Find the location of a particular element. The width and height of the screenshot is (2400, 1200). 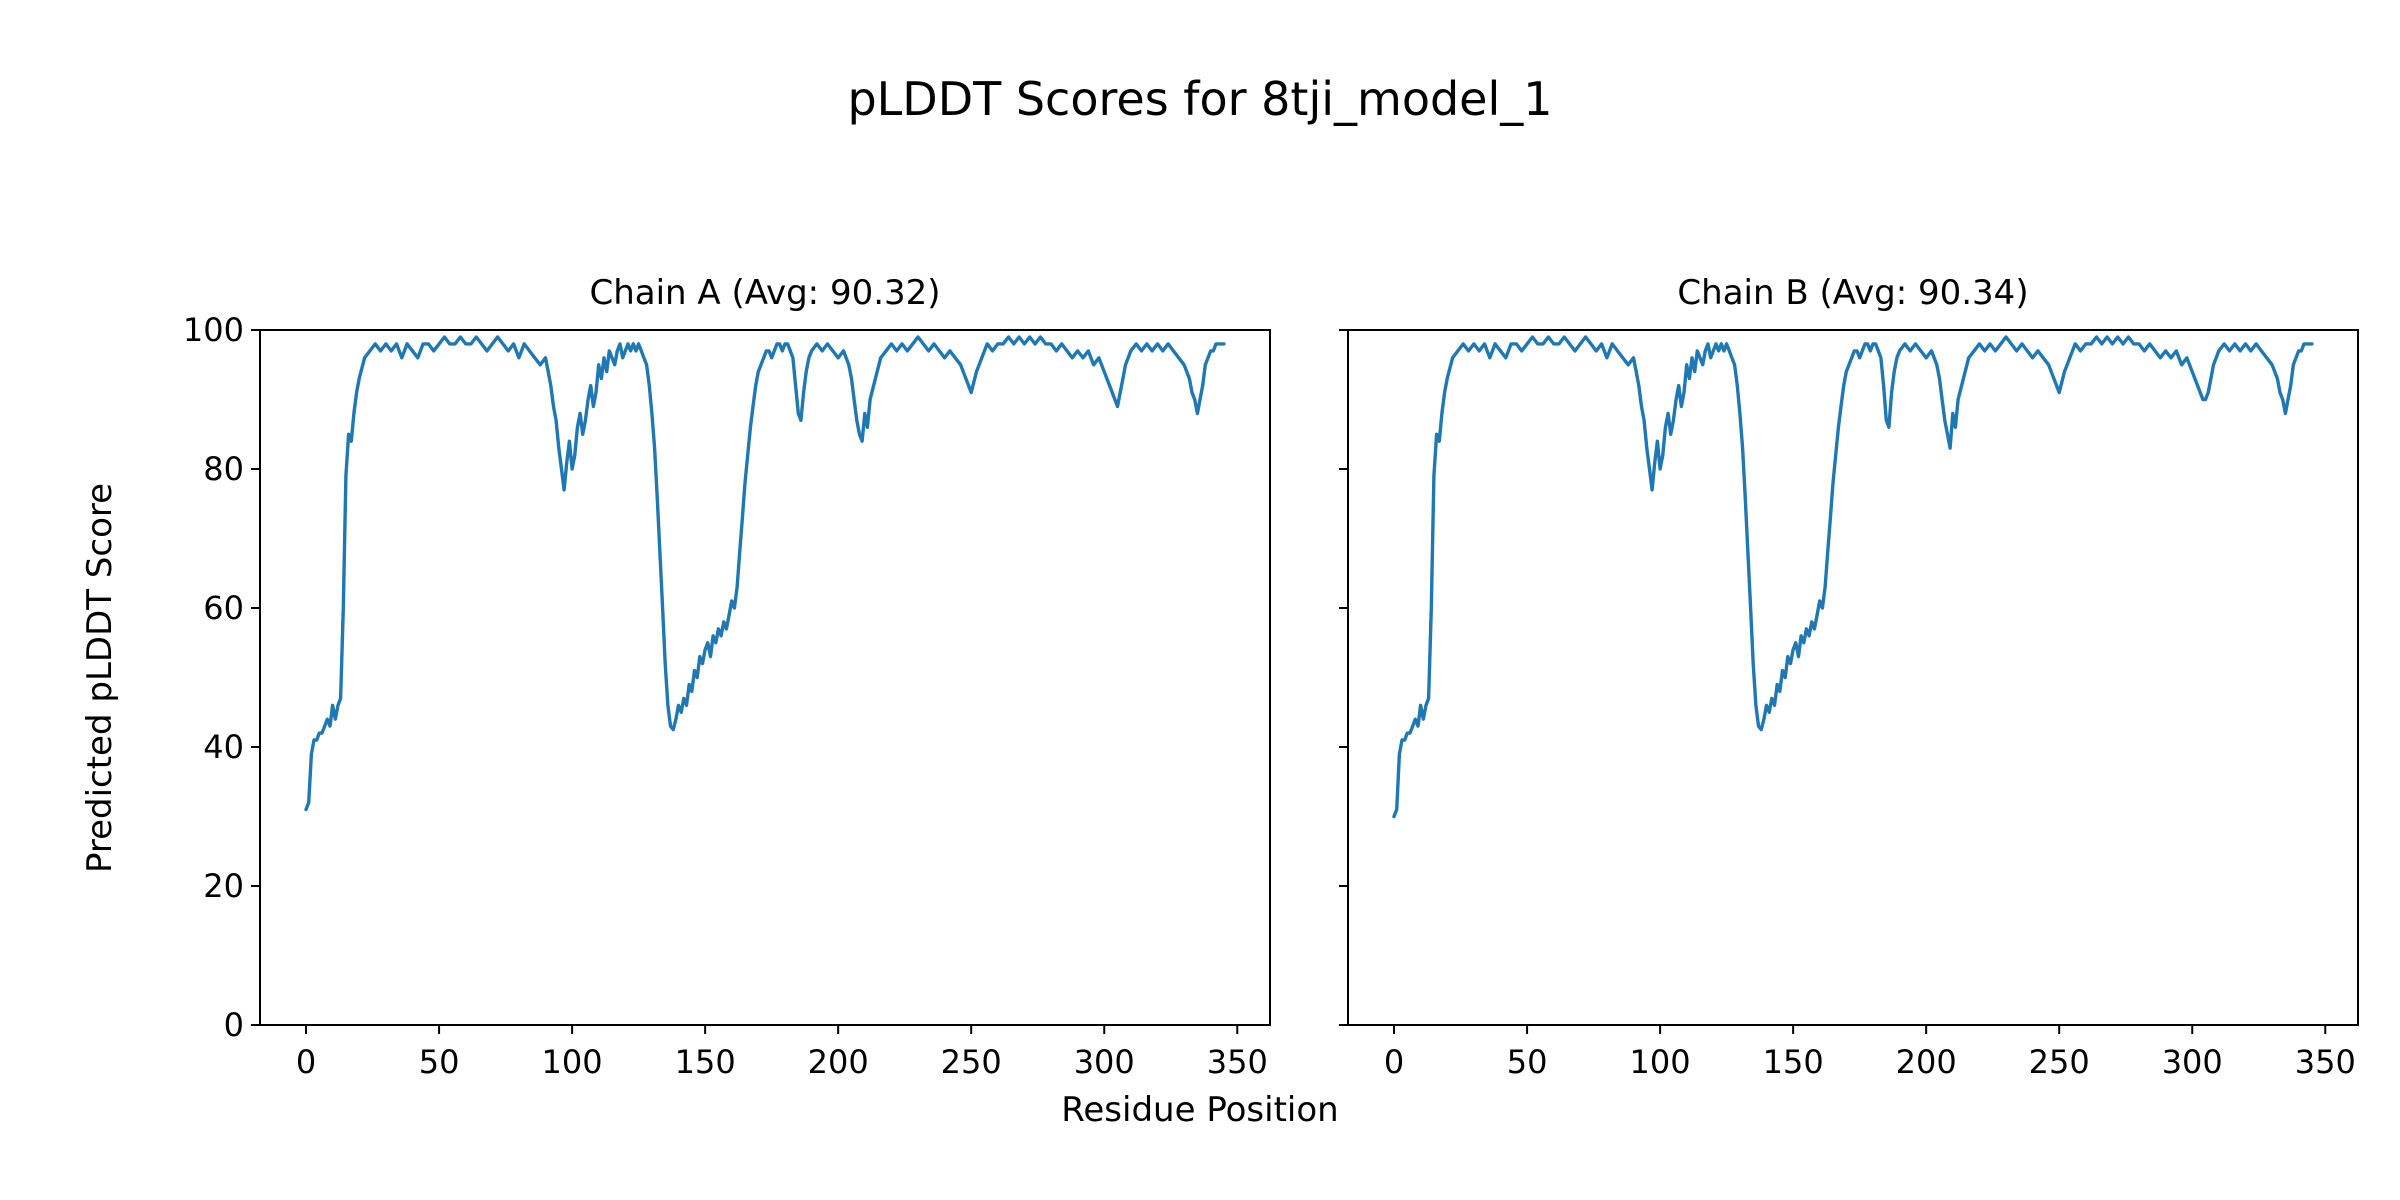

x-axis-label: Residue Position is located at coordinates (1200, 1110).